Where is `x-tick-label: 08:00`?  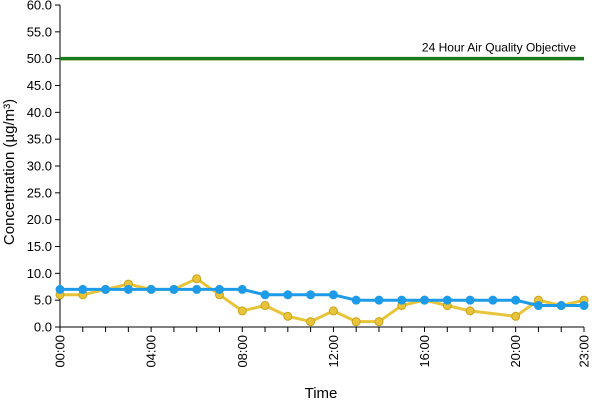 x-tick-label: 08:00 is located at coordinates (242, 351).